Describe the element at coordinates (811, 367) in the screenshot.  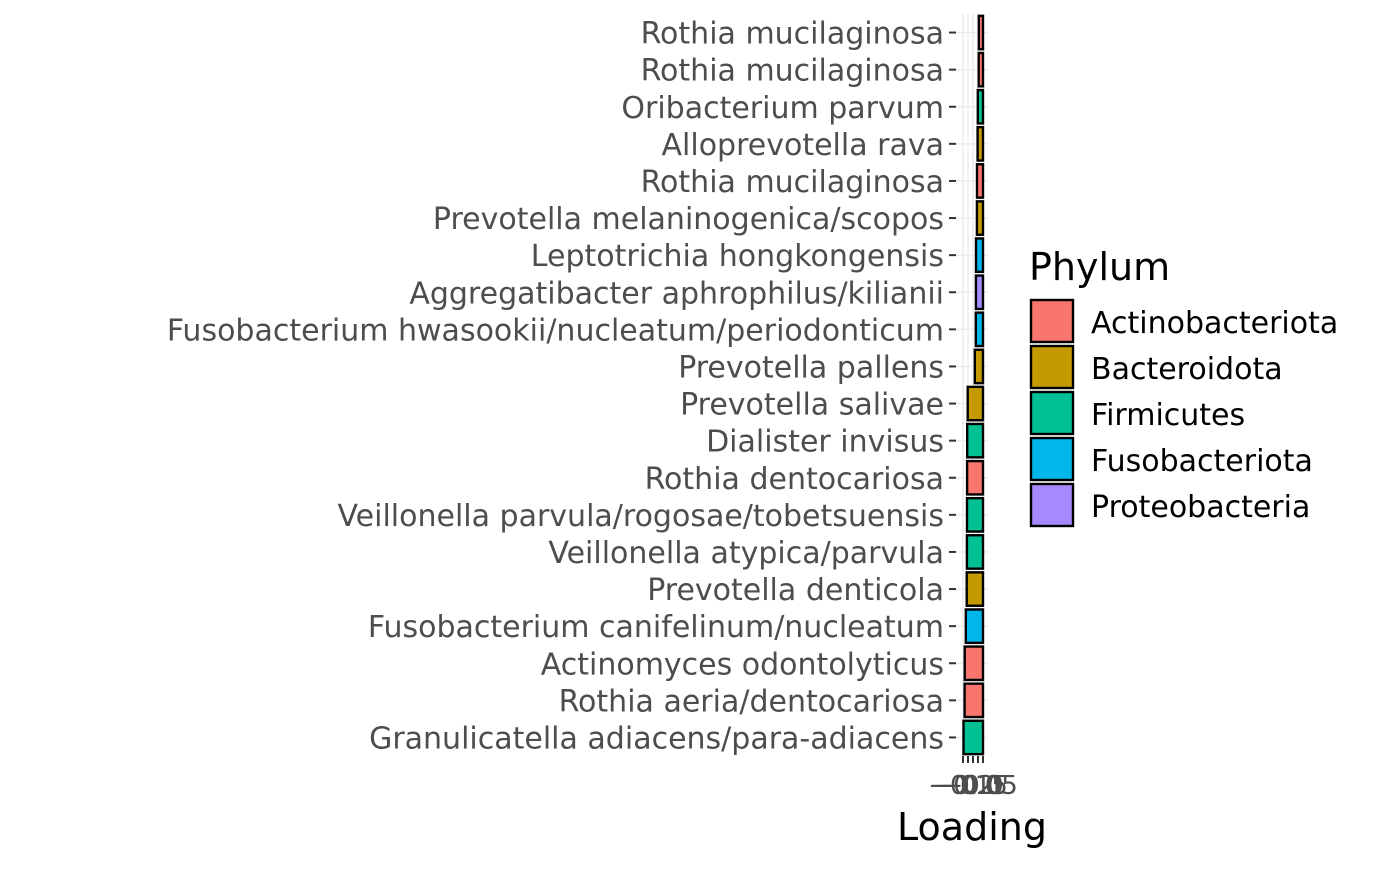
I see `y-tick-label: Prevotella pallens` at that location.